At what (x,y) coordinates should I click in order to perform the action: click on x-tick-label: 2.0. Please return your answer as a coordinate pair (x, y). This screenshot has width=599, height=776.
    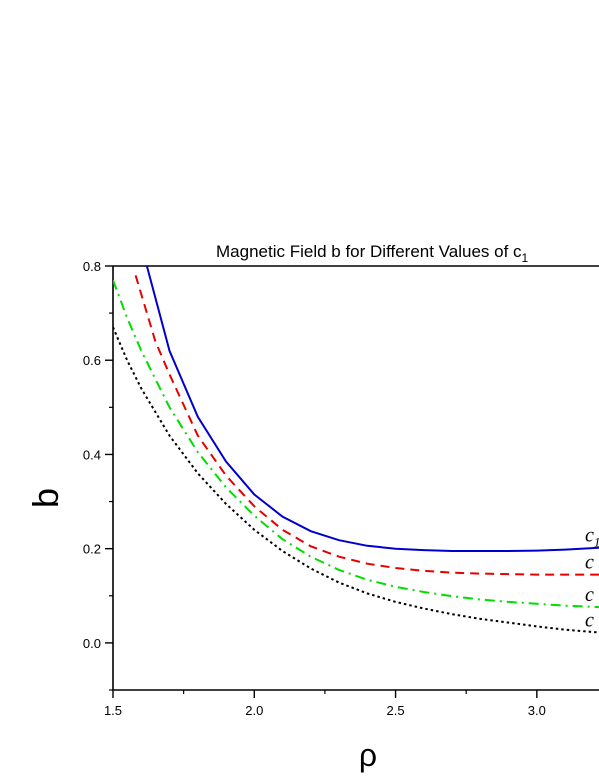
    Looking at the image, I should click on (254, 710).